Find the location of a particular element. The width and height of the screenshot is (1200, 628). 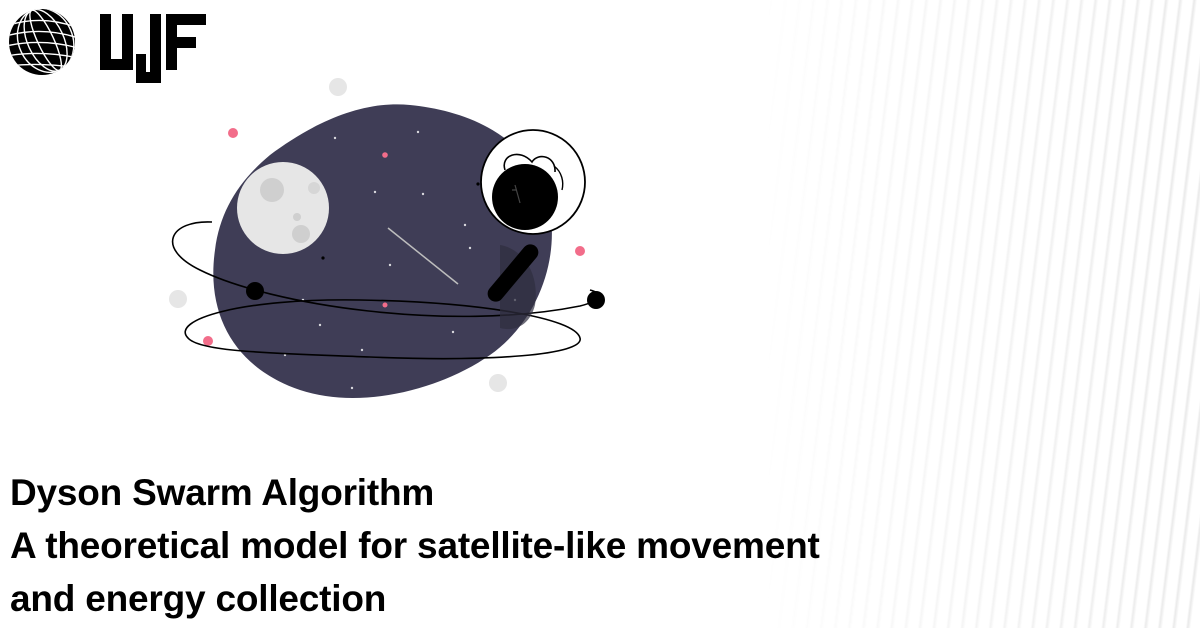

moon is located at coordinates (283, 208).